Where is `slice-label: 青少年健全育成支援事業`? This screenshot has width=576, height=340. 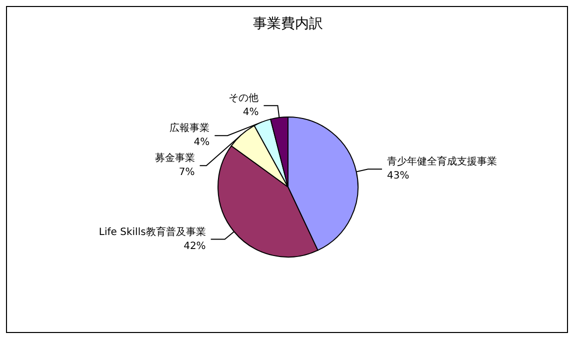
slice-label: 青少年健全育成支援事業 is located at coordinates (442, 162).